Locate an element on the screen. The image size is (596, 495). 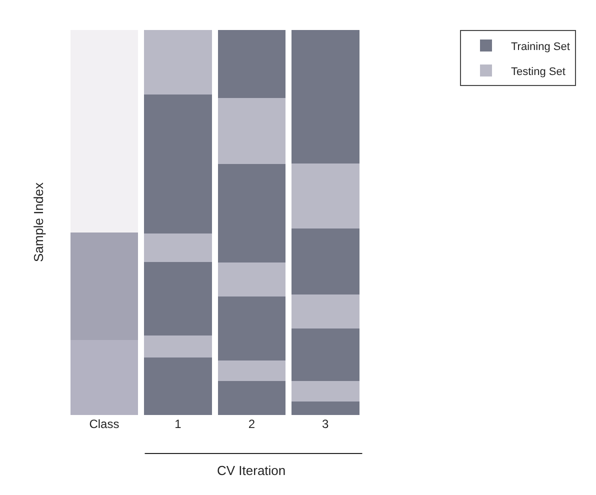
x-axis-title: CV Iteration is located at coordinates (251, 470).